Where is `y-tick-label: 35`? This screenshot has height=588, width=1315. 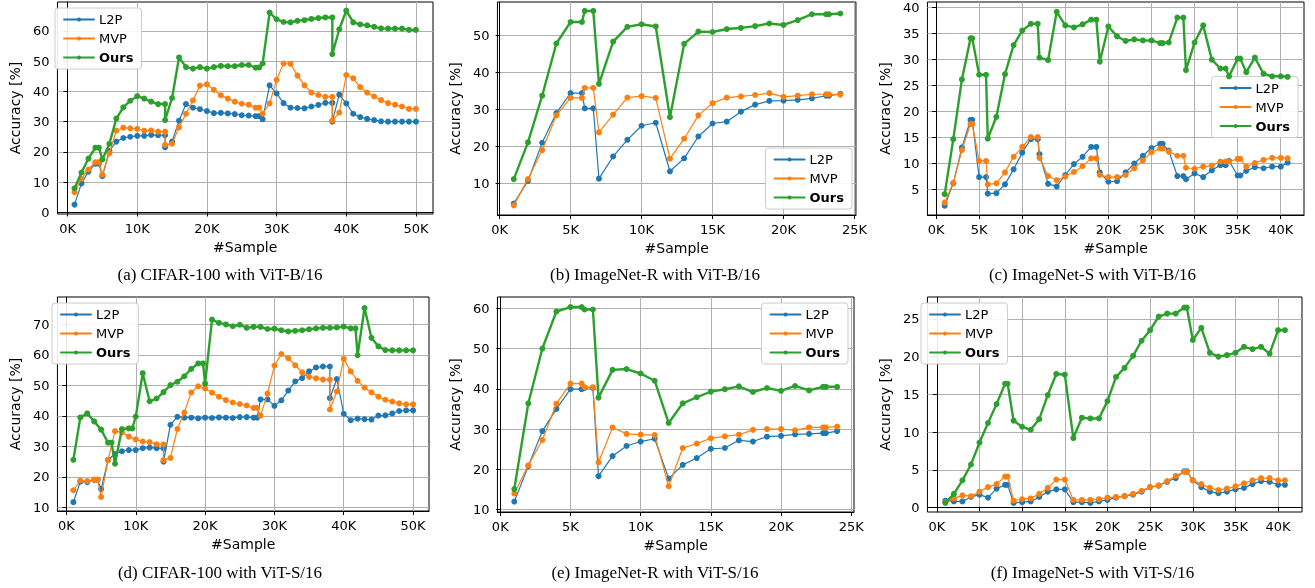
y-tick-label: 35 is located at coordinates (911, 34).